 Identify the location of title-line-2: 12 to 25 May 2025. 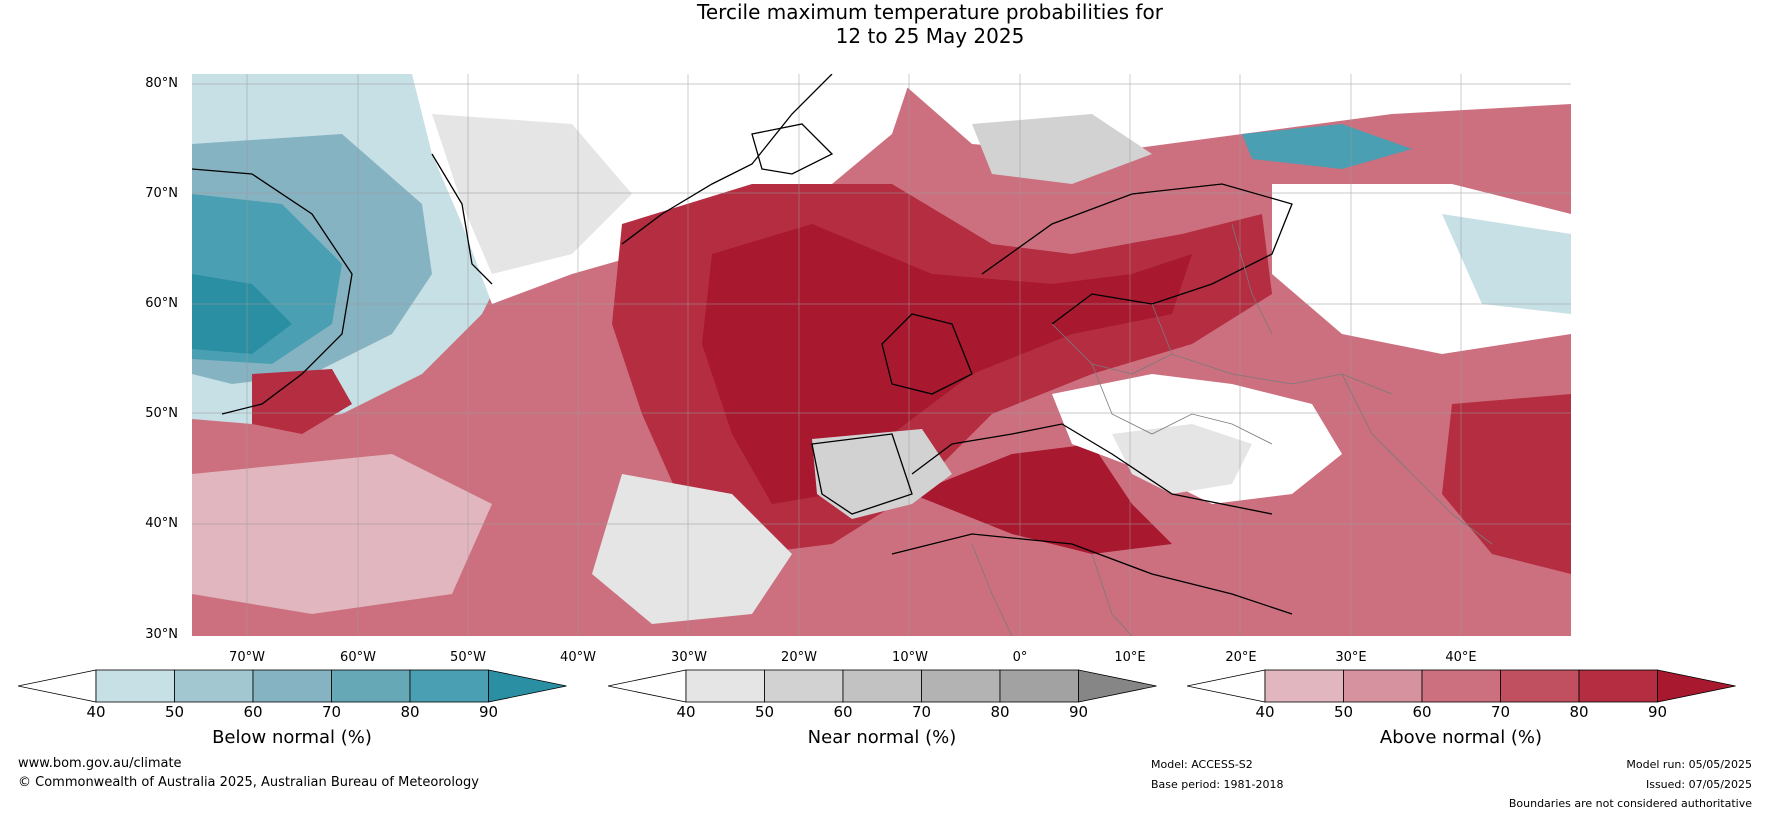
(930, 36).